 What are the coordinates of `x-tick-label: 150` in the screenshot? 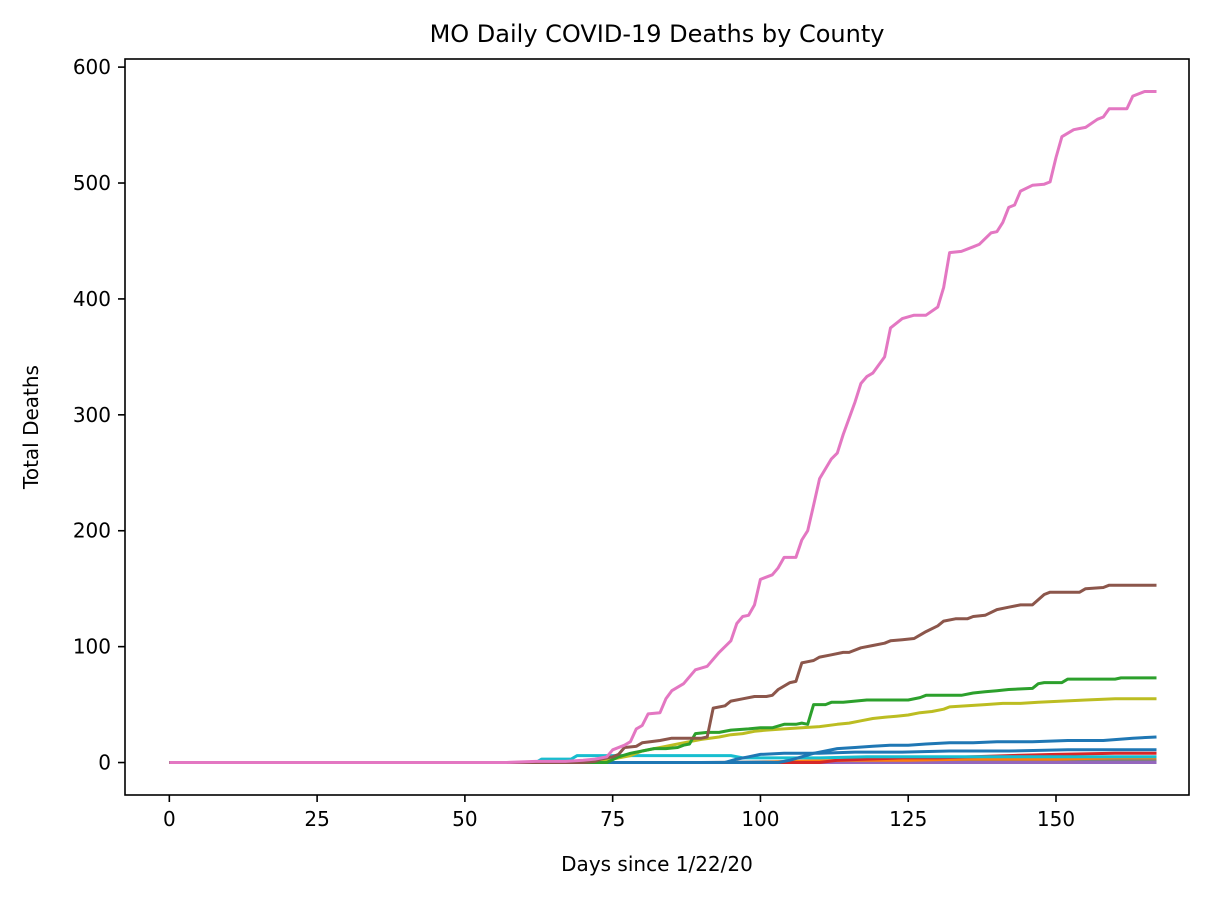 It's located at (1056, 819).